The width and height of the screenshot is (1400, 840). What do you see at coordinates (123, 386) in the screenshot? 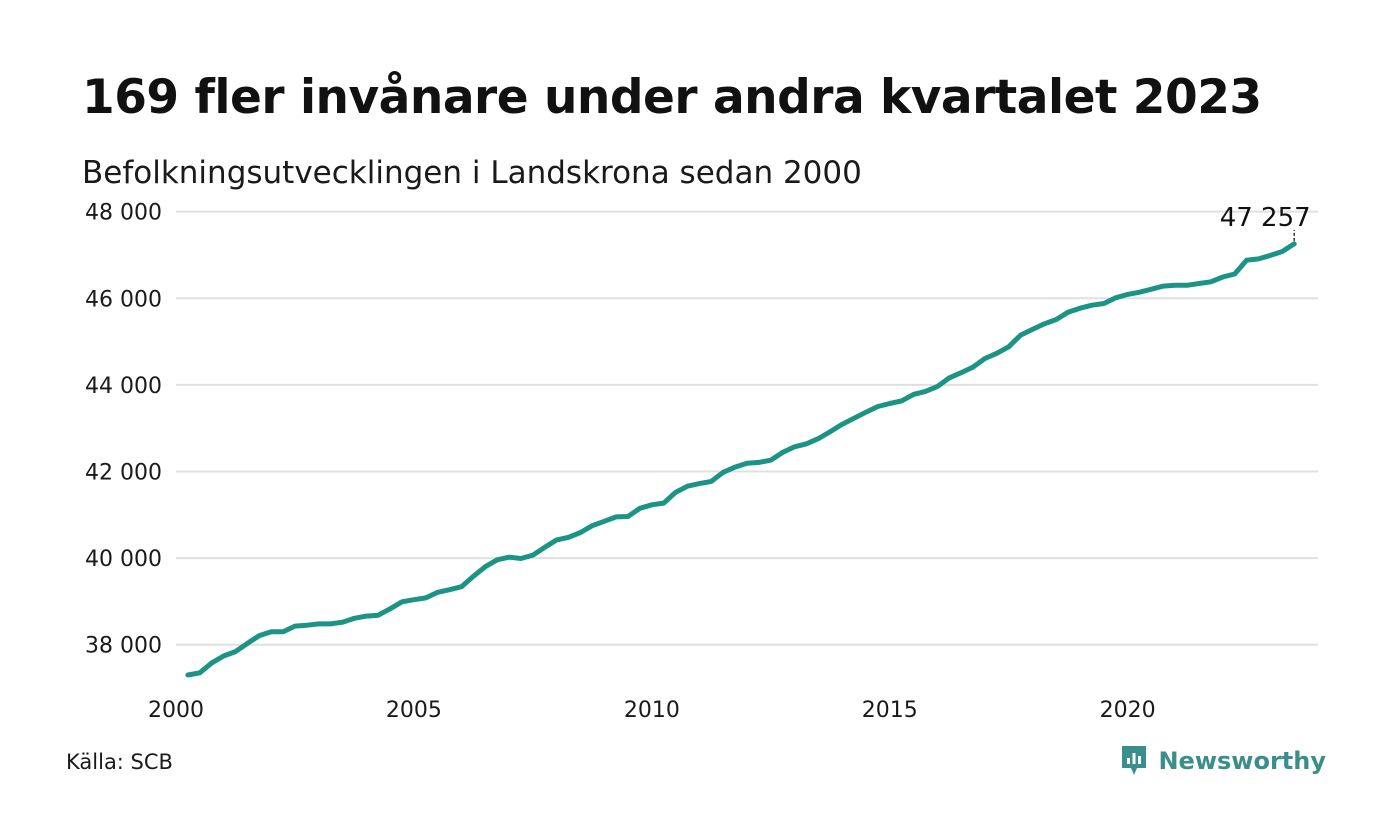
I see `y-tick-label: 44 000` at bounding box center [123, 386].